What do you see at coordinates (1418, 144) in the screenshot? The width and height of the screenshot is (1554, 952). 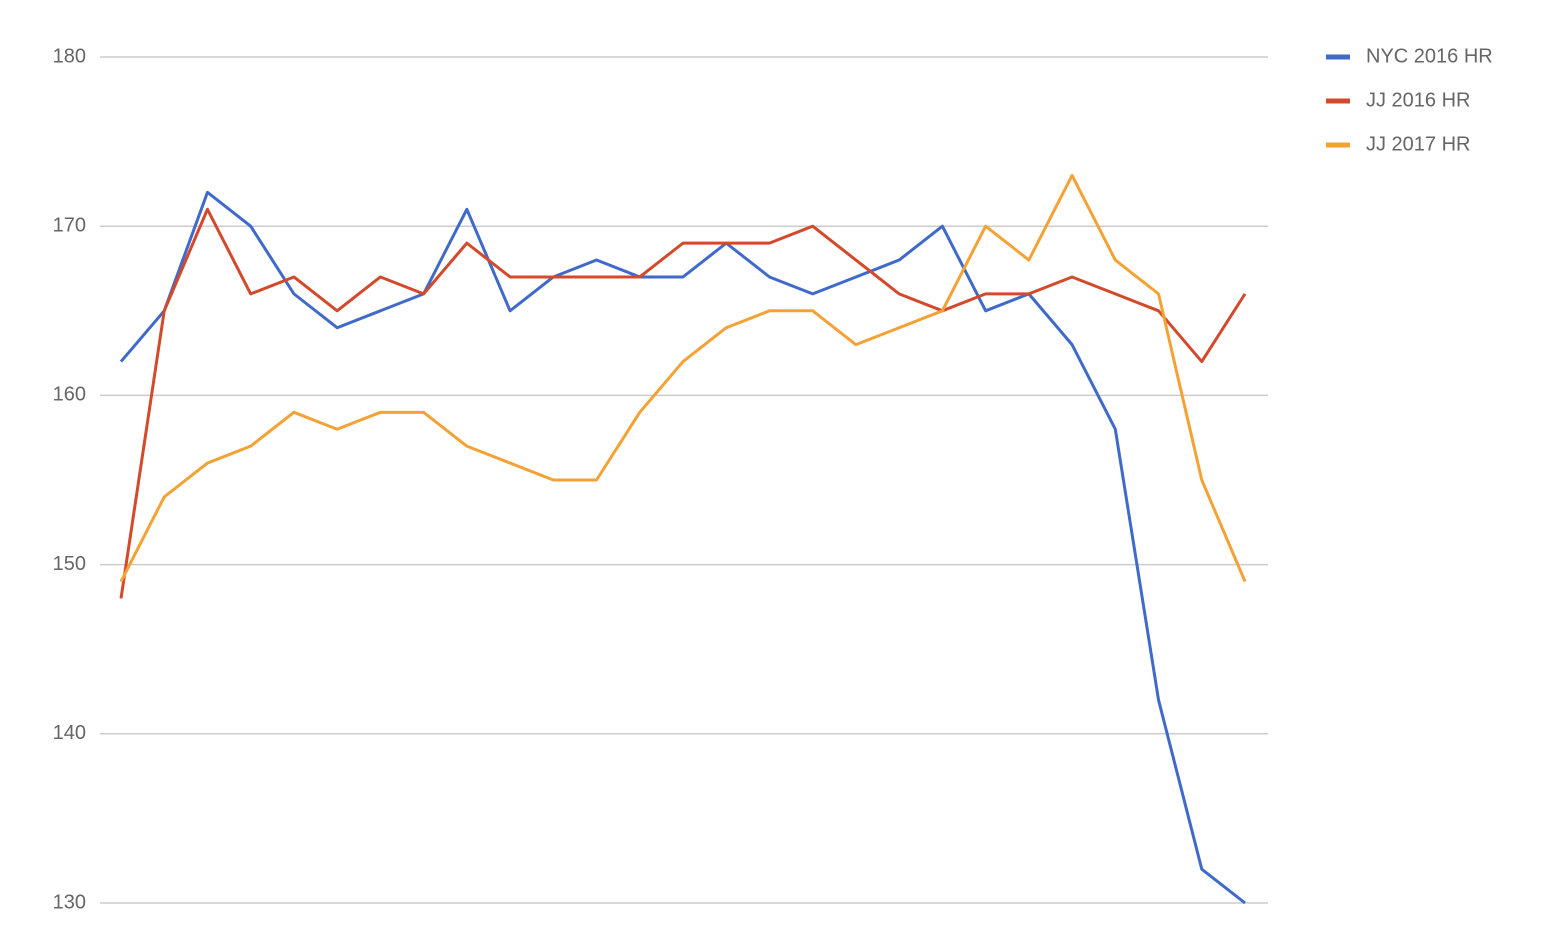 I see `legend-label: JJ 2017 HR` at bounding box center [1418, 144].